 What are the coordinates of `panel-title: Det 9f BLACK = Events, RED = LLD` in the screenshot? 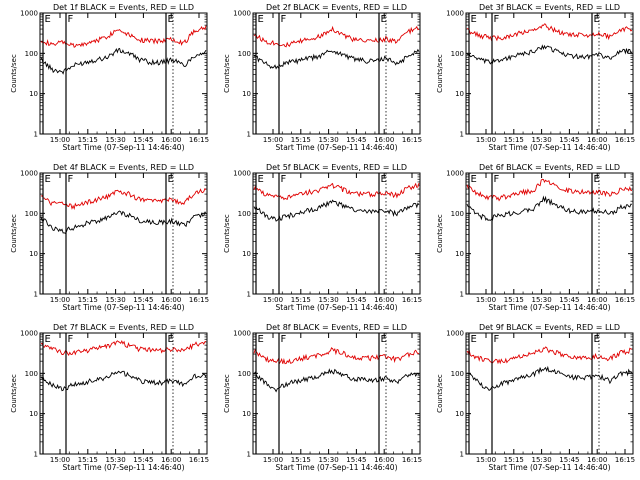 It's located at (549, 327).